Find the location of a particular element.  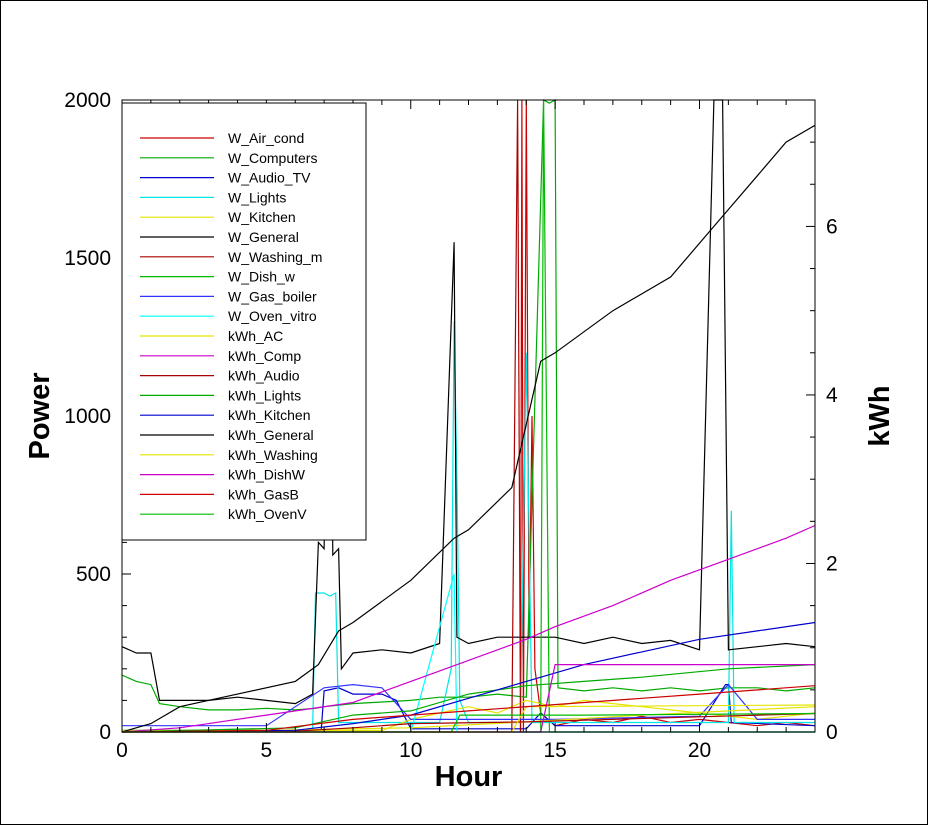

y-tick-label: 0 is located at coordinates (105, 732).